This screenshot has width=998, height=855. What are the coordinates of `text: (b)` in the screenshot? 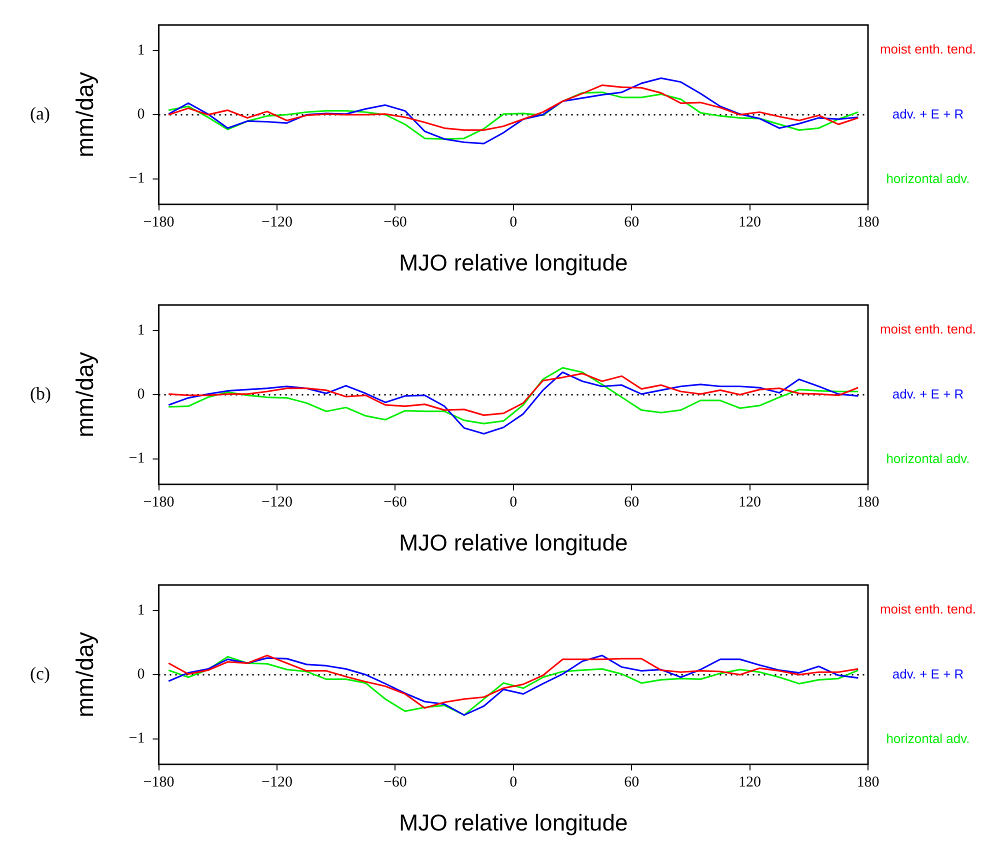 It's located at (40, 393).